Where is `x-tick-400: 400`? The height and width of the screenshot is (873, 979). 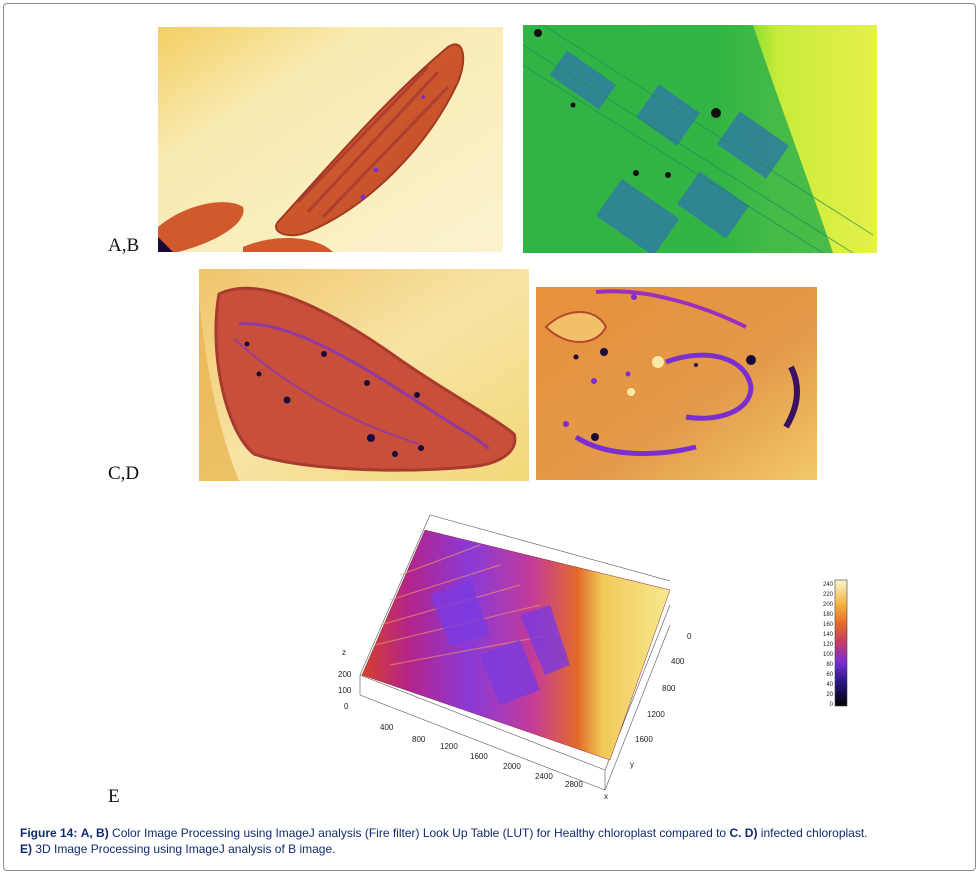 x-tick-400: 400 is located at coordinates (387, 727).